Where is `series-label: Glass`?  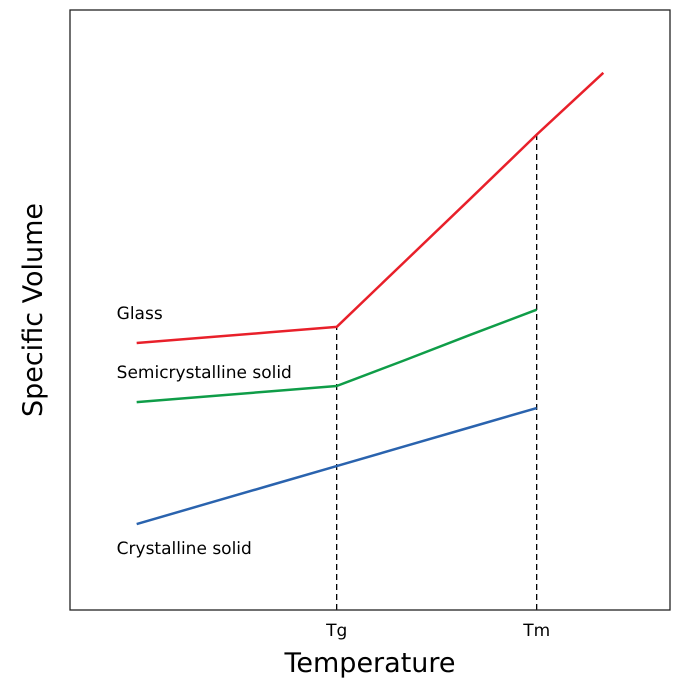 series-label: Glass is located at coordinates (139, 314).